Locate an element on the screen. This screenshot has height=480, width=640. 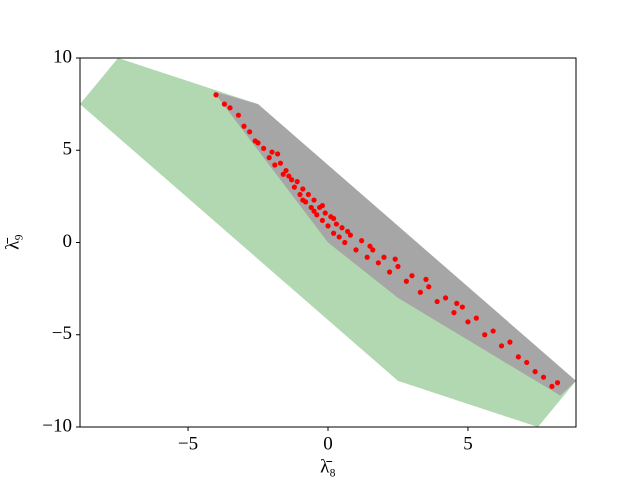
y-tick-label: −5 is located at coordinates (62, 333).